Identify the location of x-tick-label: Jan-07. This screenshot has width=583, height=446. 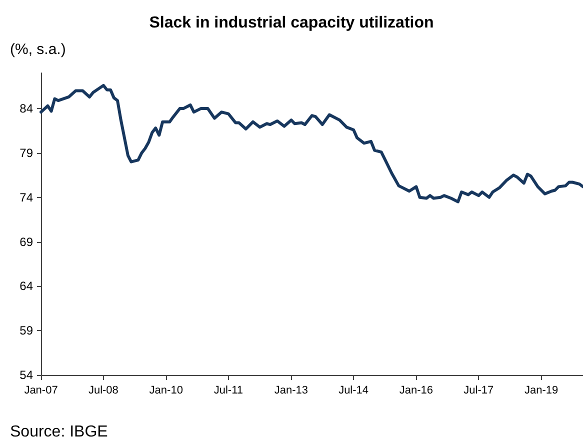
(41, 390).